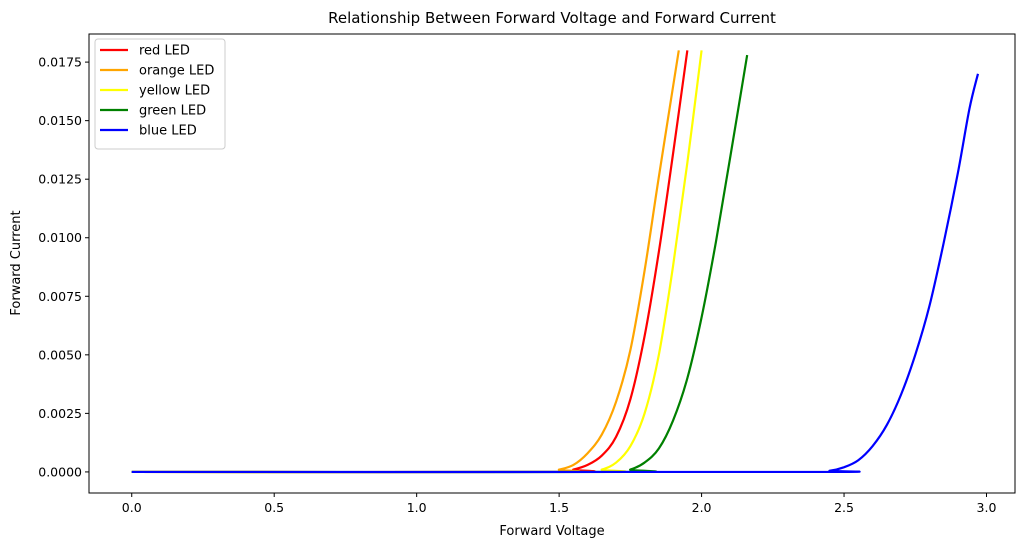 The width and height of the screenshot is (1027, 547). I want to click on legend-label: blue LED, so click(168, 131).